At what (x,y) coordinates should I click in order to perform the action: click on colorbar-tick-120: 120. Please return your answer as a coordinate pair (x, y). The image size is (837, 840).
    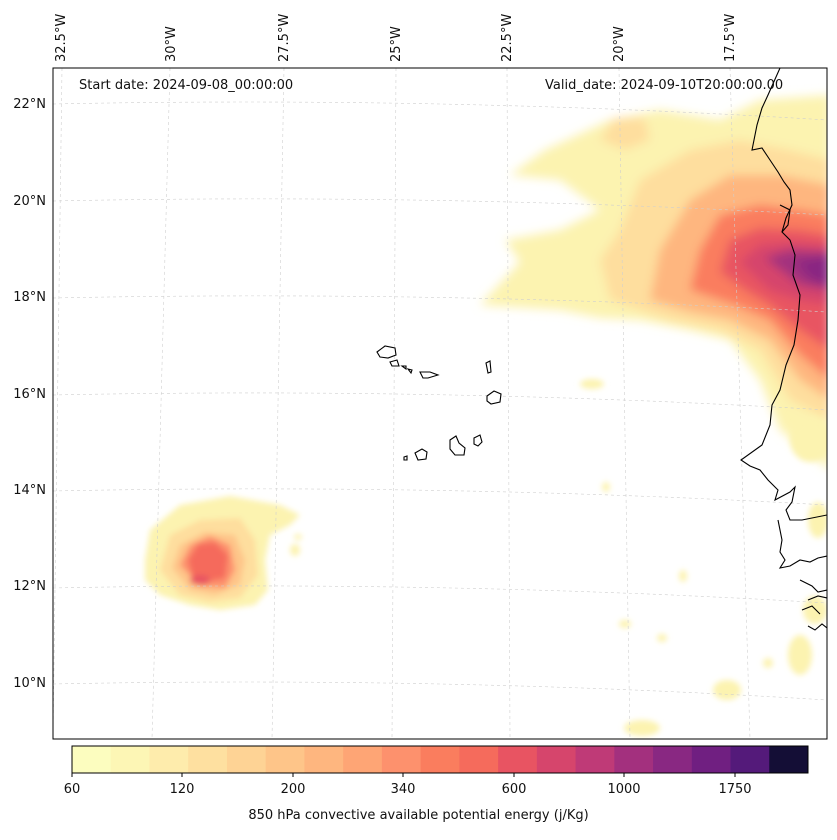
    Looking at the image, I should click on (182, 789).